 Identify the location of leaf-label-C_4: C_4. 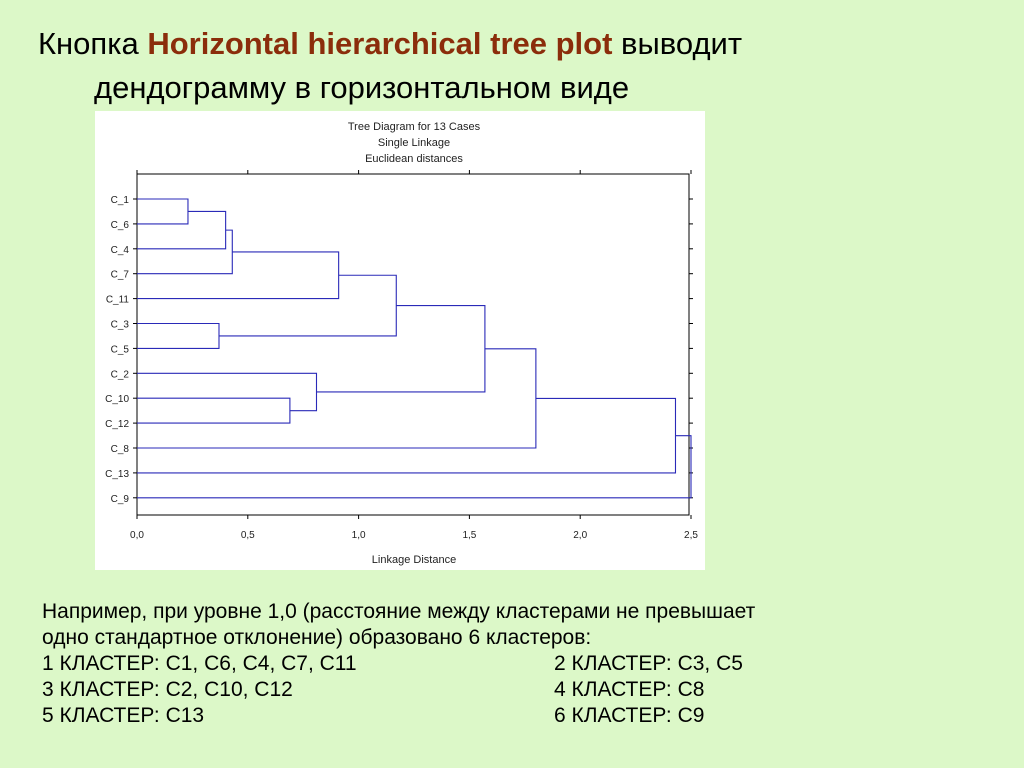
(120, 250).